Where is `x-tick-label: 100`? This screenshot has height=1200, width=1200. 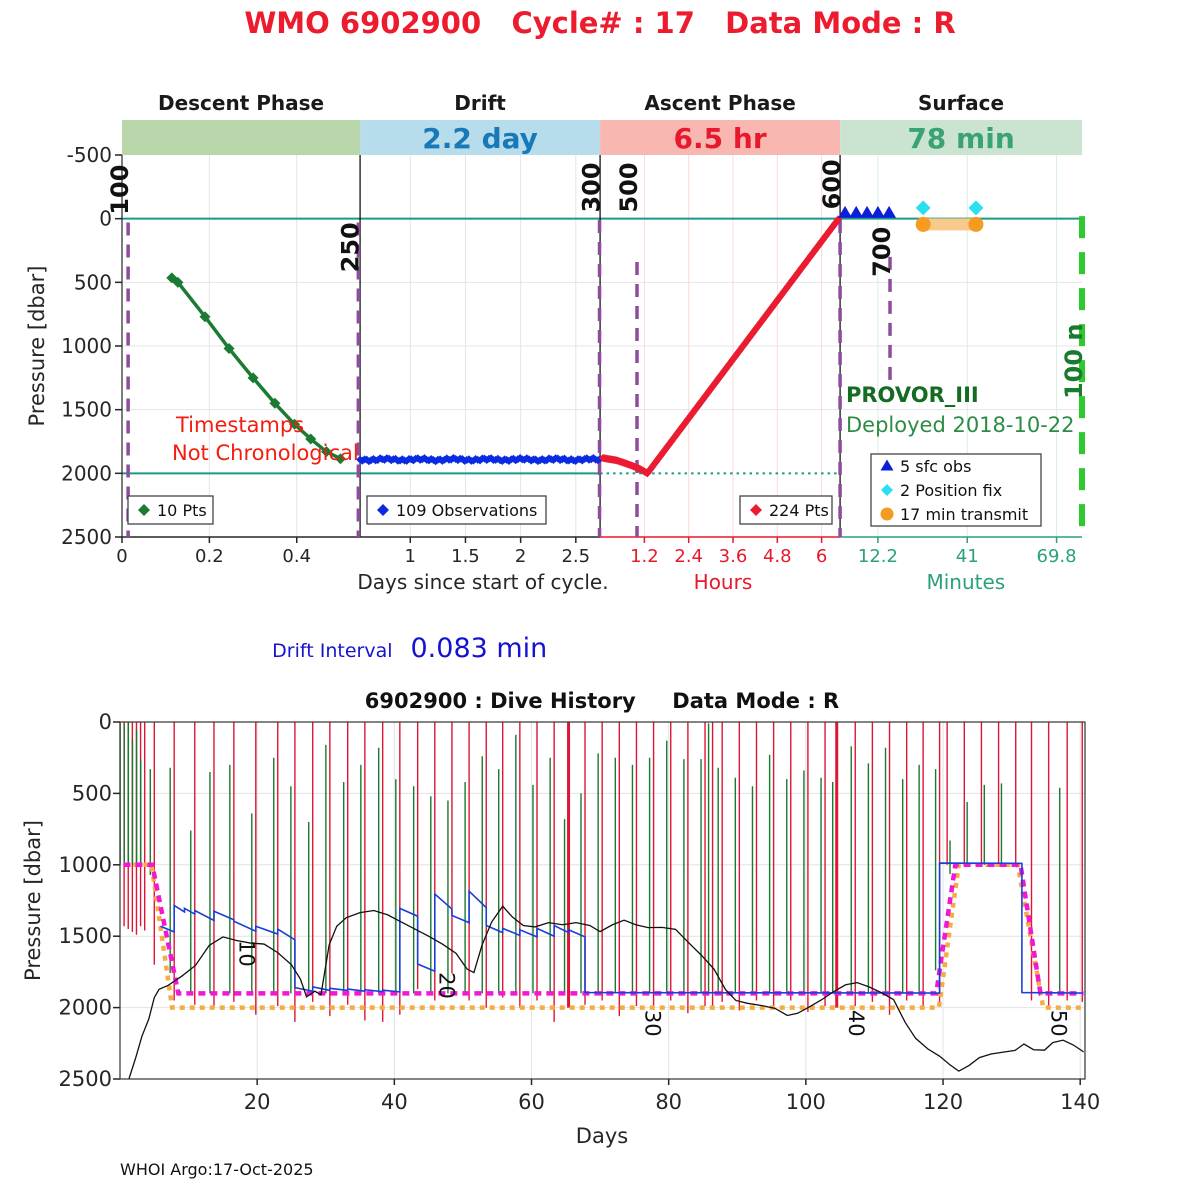
x-tick-label: 100 is located at coordinates (806, 1102).